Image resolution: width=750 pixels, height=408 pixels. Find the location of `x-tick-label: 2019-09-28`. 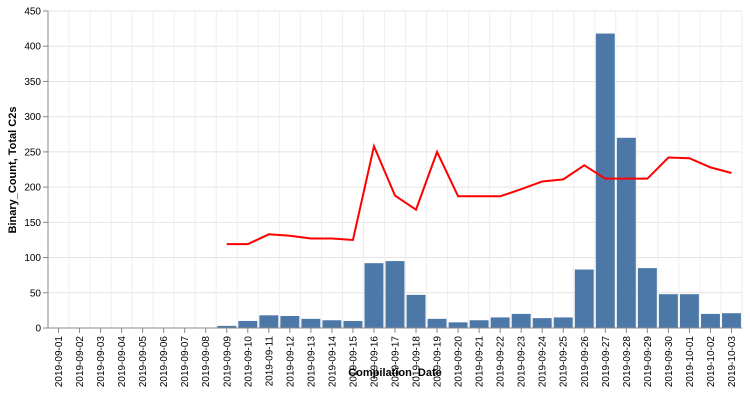

x-tick-label: 2019-09-28 is located at coordinates (627, 362).